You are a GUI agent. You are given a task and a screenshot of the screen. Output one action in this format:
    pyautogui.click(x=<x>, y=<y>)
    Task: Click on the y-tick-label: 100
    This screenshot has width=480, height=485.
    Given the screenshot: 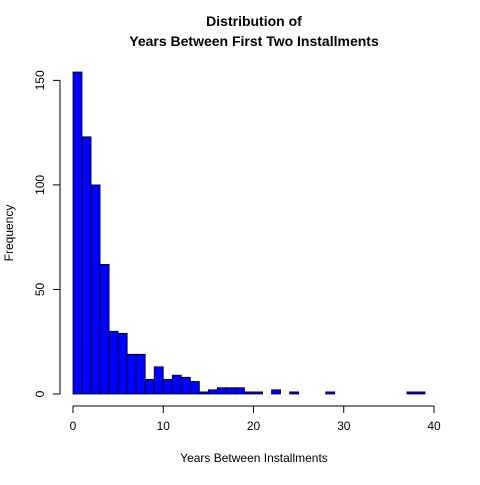 What is the action you would take?
    pyautogui.click(x=40, y=185)
    